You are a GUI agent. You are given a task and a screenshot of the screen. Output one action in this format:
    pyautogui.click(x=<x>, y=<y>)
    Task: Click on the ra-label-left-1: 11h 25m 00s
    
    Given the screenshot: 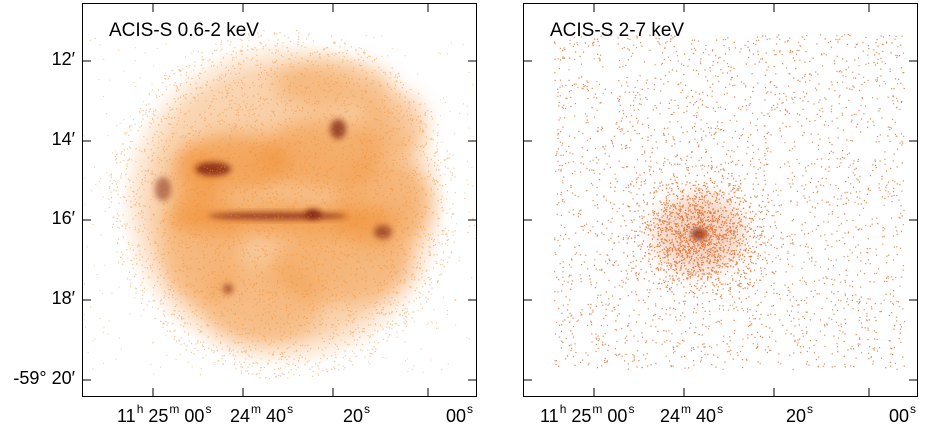 What is the action you would take?
    pyautogui.click(x=164, y=414)
    